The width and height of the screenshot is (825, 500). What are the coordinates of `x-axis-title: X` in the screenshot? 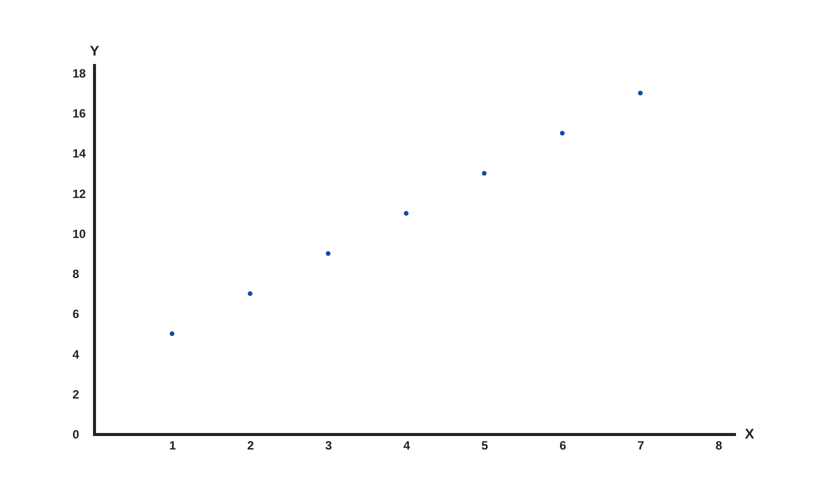 It's located at (749, 434).